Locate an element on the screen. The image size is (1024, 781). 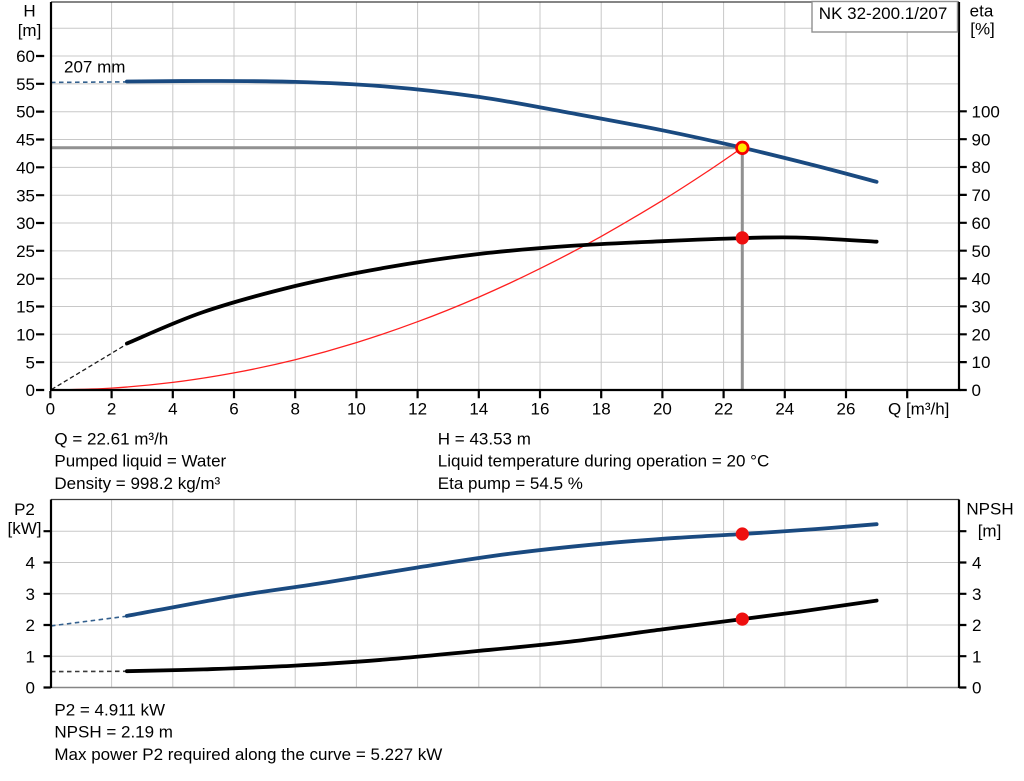
svg-text: Q = 22.61 m³/h is located at coordinates (111, 438).